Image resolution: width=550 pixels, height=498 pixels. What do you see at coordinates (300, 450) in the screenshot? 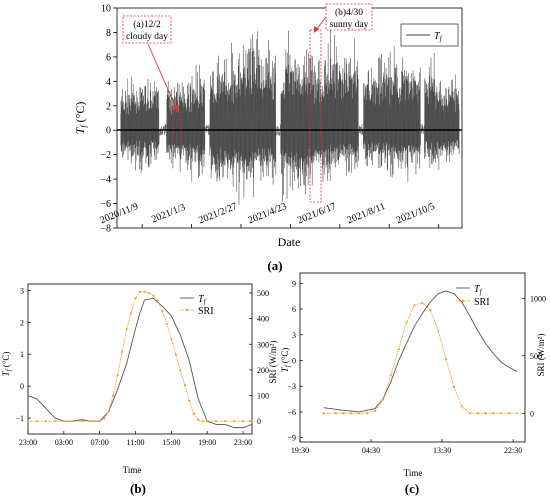
I see `panel-c-x-tick-label: 19:30` at bounding box center [300, 450].